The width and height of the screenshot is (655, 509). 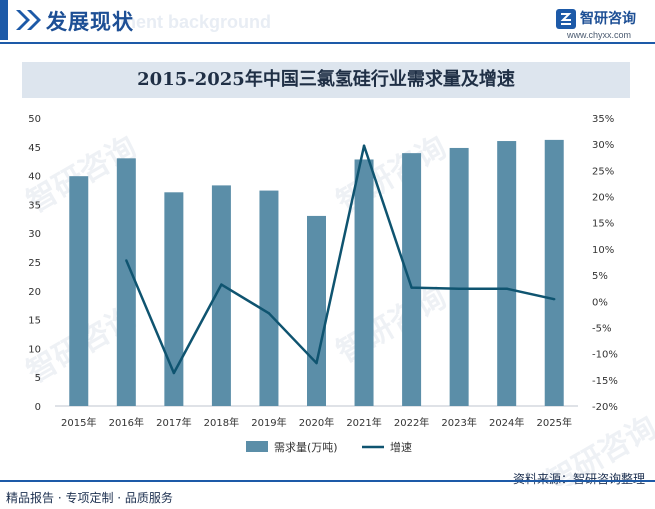 I want to click on y-left-tick-label: 50, so click(x=34, y=119).